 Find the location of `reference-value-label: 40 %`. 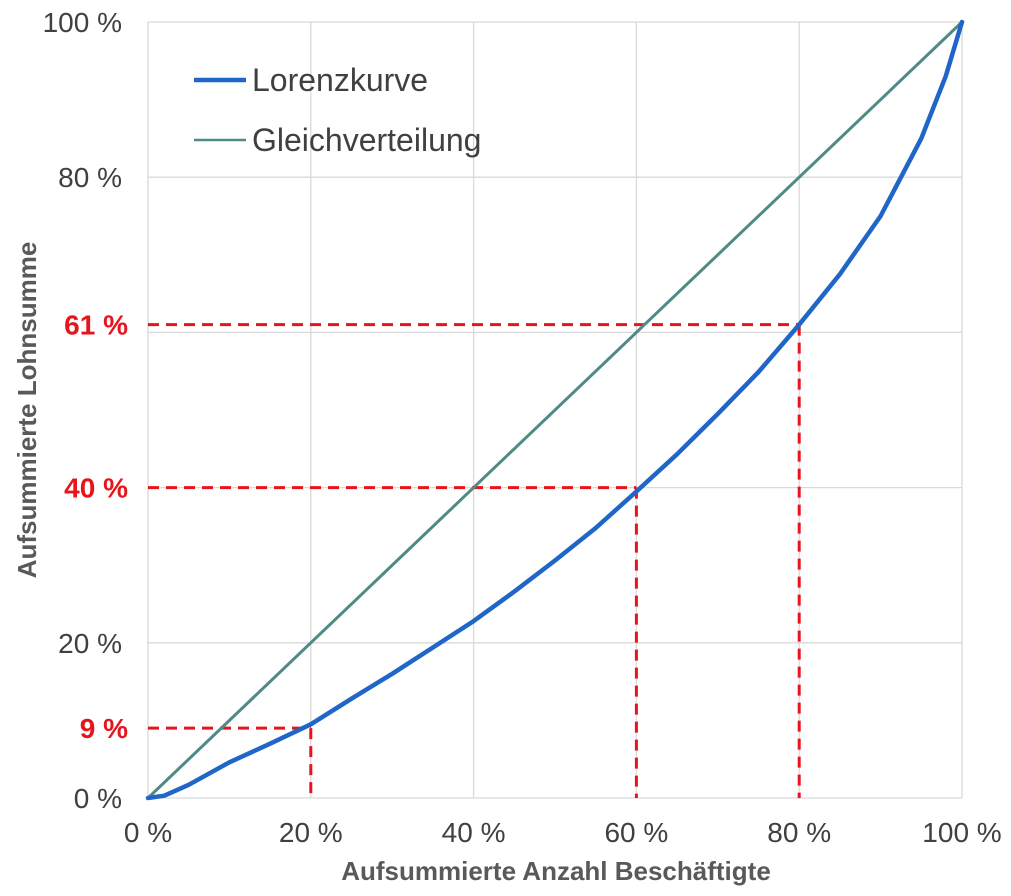

reference-value-label: 40 % is located at coordinates (96, 488).